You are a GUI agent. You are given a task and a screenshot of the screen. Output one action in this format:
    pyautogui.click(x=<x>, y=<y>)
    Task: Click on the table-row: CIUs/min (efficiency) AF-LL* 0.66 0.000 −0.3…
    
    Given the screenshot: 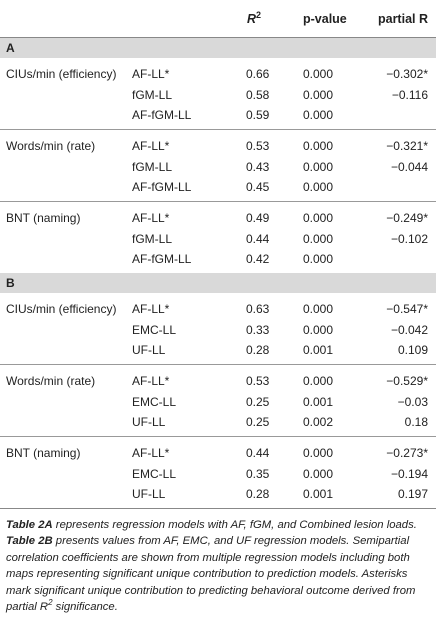 What is the action you would take?
    pyautogui.click(x=218, y=71)
    